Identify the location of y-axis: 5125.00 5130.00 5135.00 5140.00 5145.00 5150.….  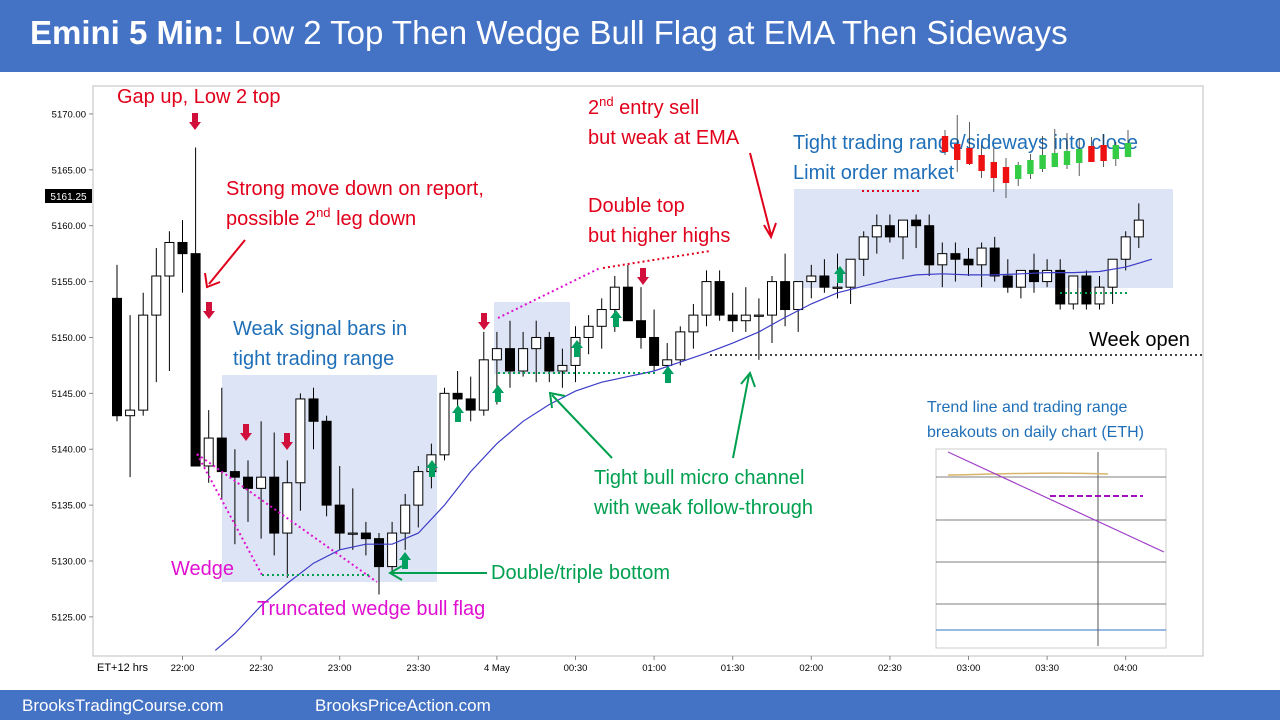
(72, 366).